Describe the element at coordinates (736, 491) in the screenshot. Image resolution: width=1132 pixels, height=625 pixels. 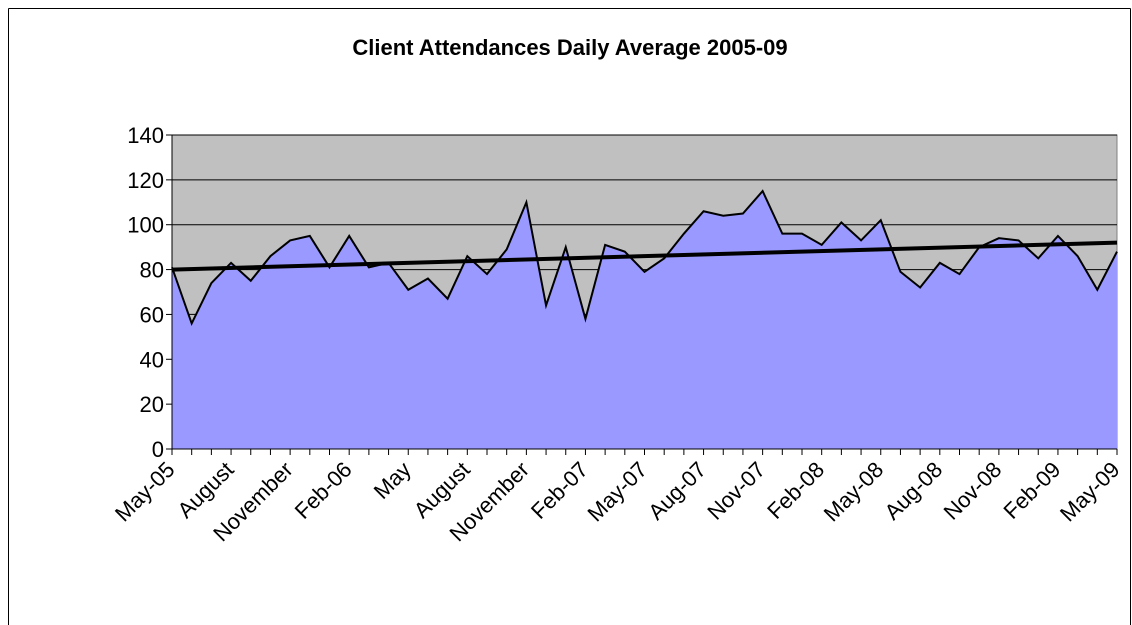
I see `x-tick-label: Nov-07` at that location.